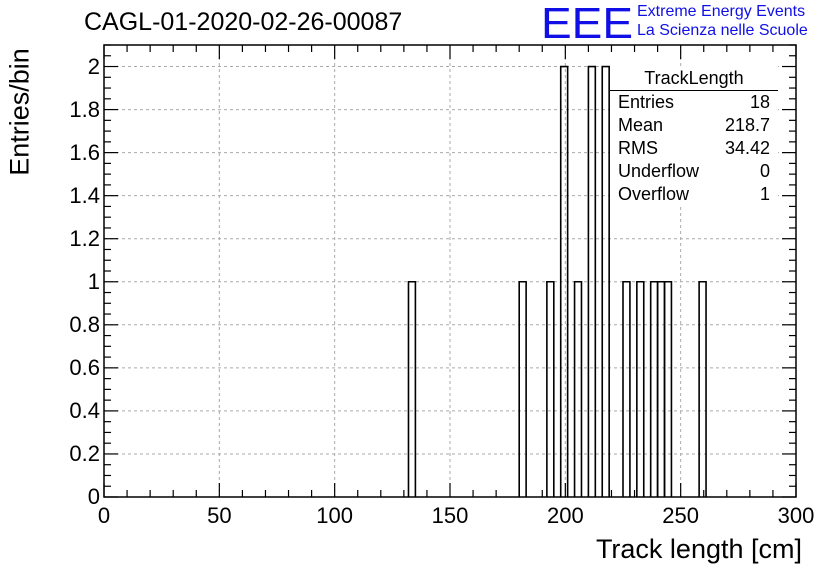 The height and width of the screenshot is (572, 836). I want to click on stats-row-value: 0, so click(764, 171).